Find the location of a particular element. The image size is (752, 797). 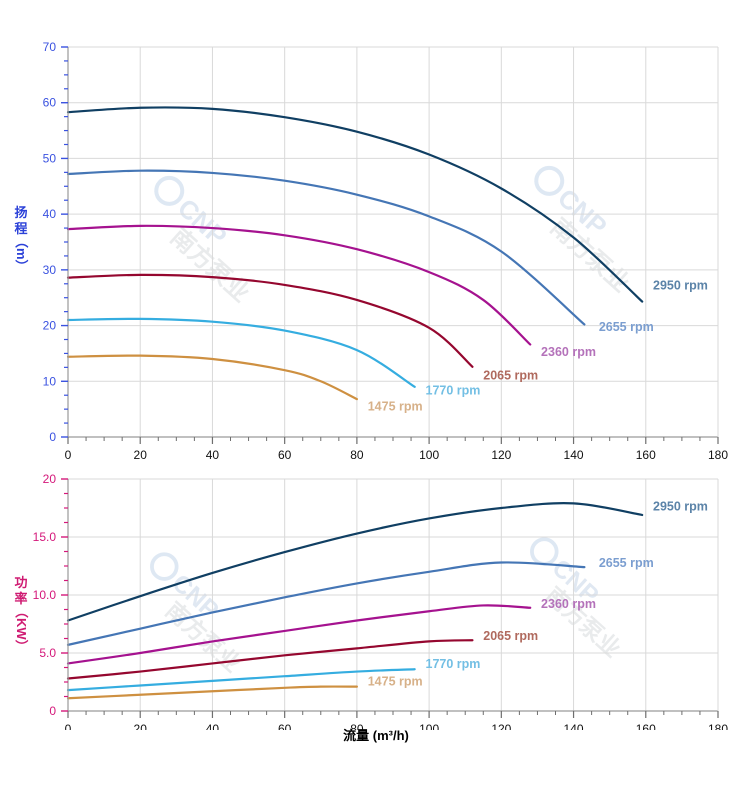

y-tick-label: 15.0 is located at coordinates (45, 537).